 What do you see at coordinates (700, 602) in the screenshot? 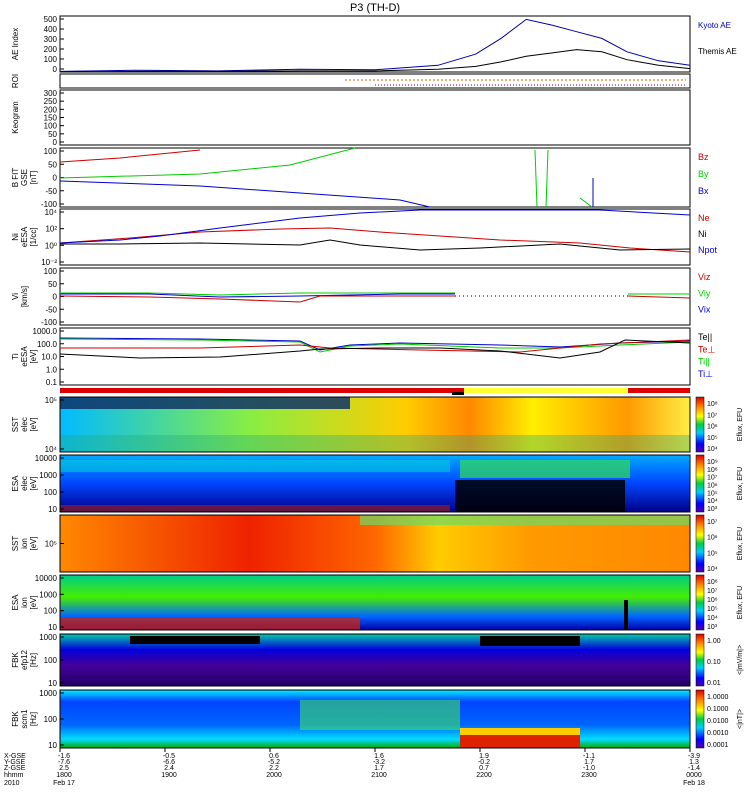
I see `iesa-colorbar` at bounding box center [700, 602].